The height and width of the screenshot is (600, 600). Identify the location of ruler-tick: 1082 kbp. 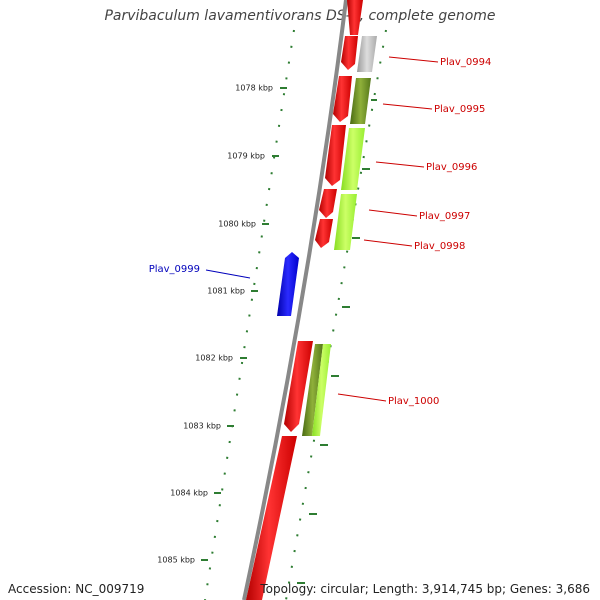
(221, 358).